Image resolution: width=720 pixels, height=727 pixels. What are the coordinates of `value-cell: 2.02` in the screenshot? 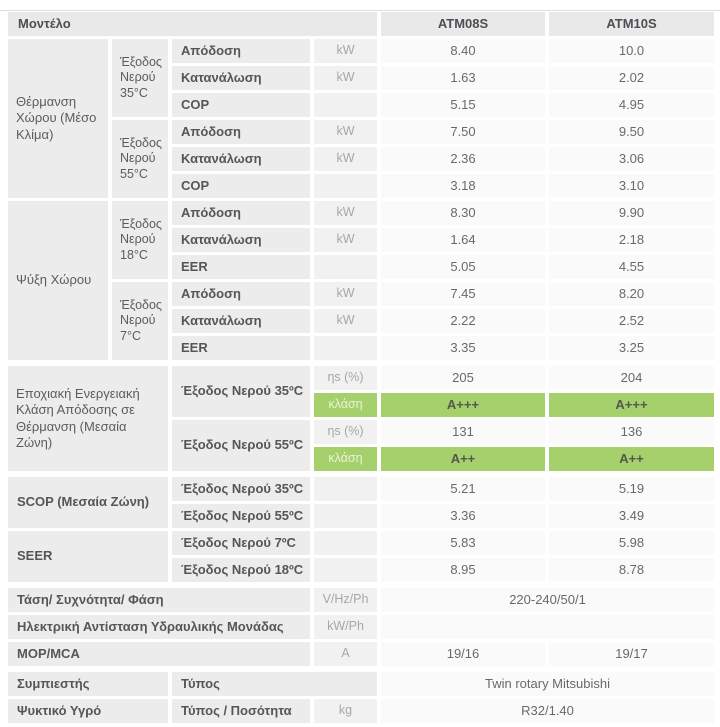 It's located at (631, 78).